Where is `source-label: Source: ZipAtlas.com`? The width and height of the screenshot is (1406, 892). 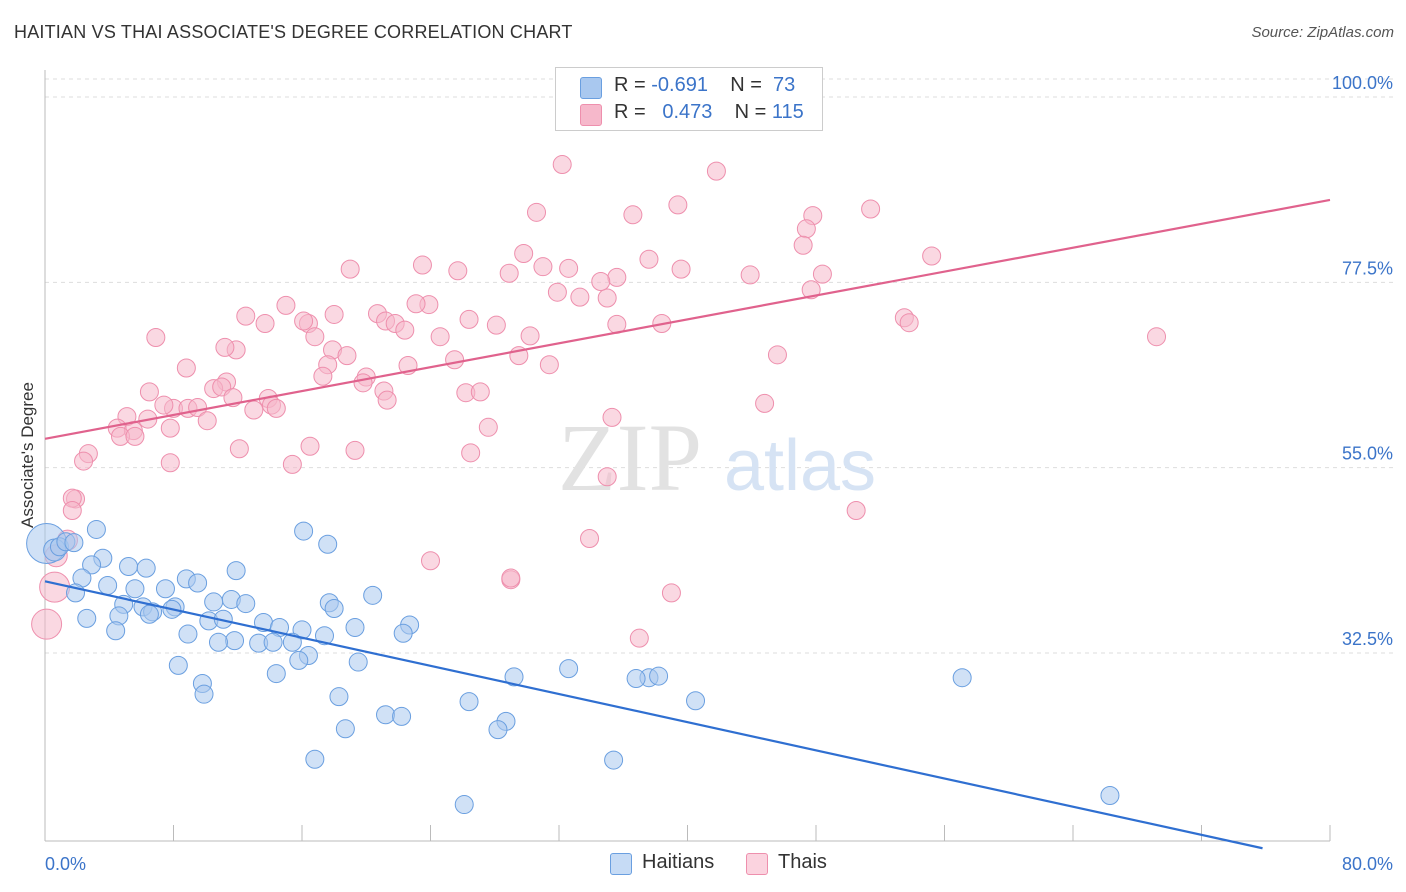 source-label: Source: ZipAtlas.com is located at coordinates (1322, 32).